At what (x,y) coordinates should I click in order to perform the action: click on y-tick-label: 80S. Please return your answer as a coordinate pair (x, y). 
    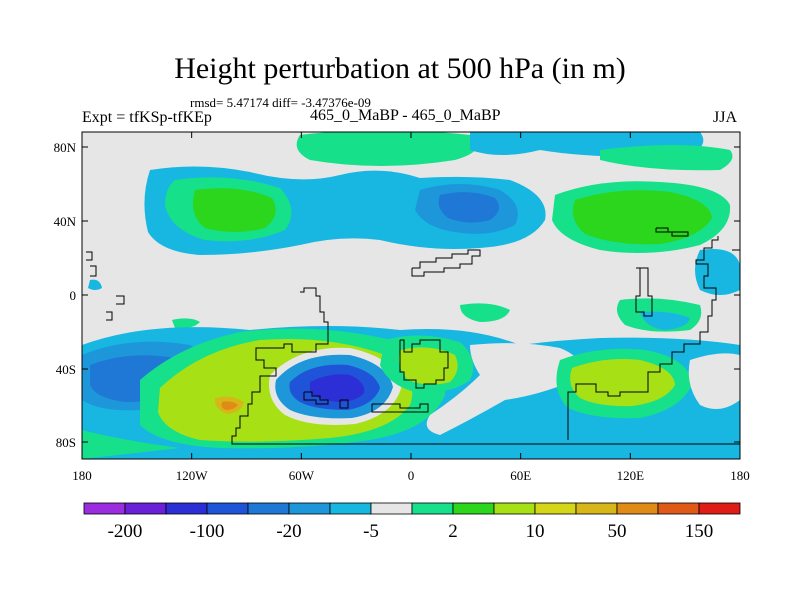
    Looking at the image, I should click on (66, 442).